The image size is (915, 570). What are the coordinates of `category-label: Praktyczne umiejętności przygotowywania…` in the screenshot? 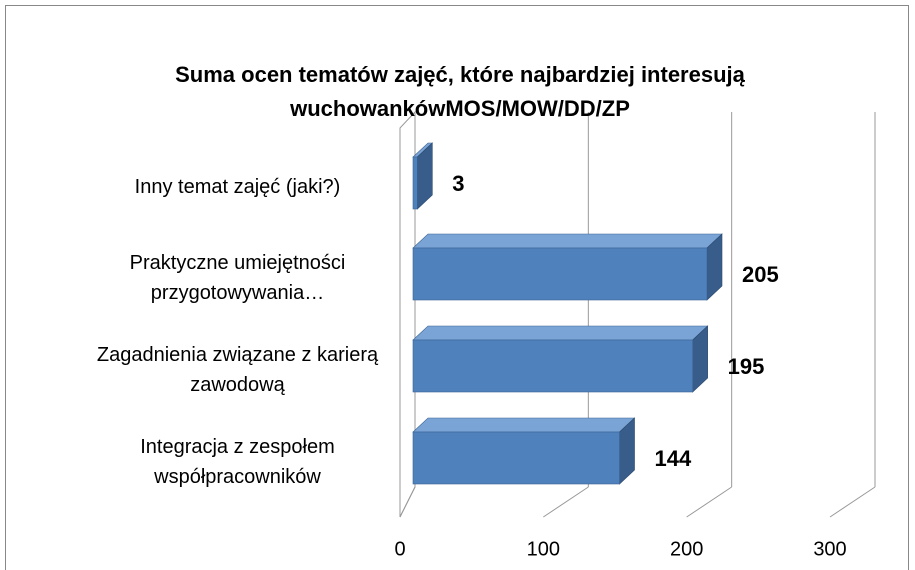 It's located at (237, 278).